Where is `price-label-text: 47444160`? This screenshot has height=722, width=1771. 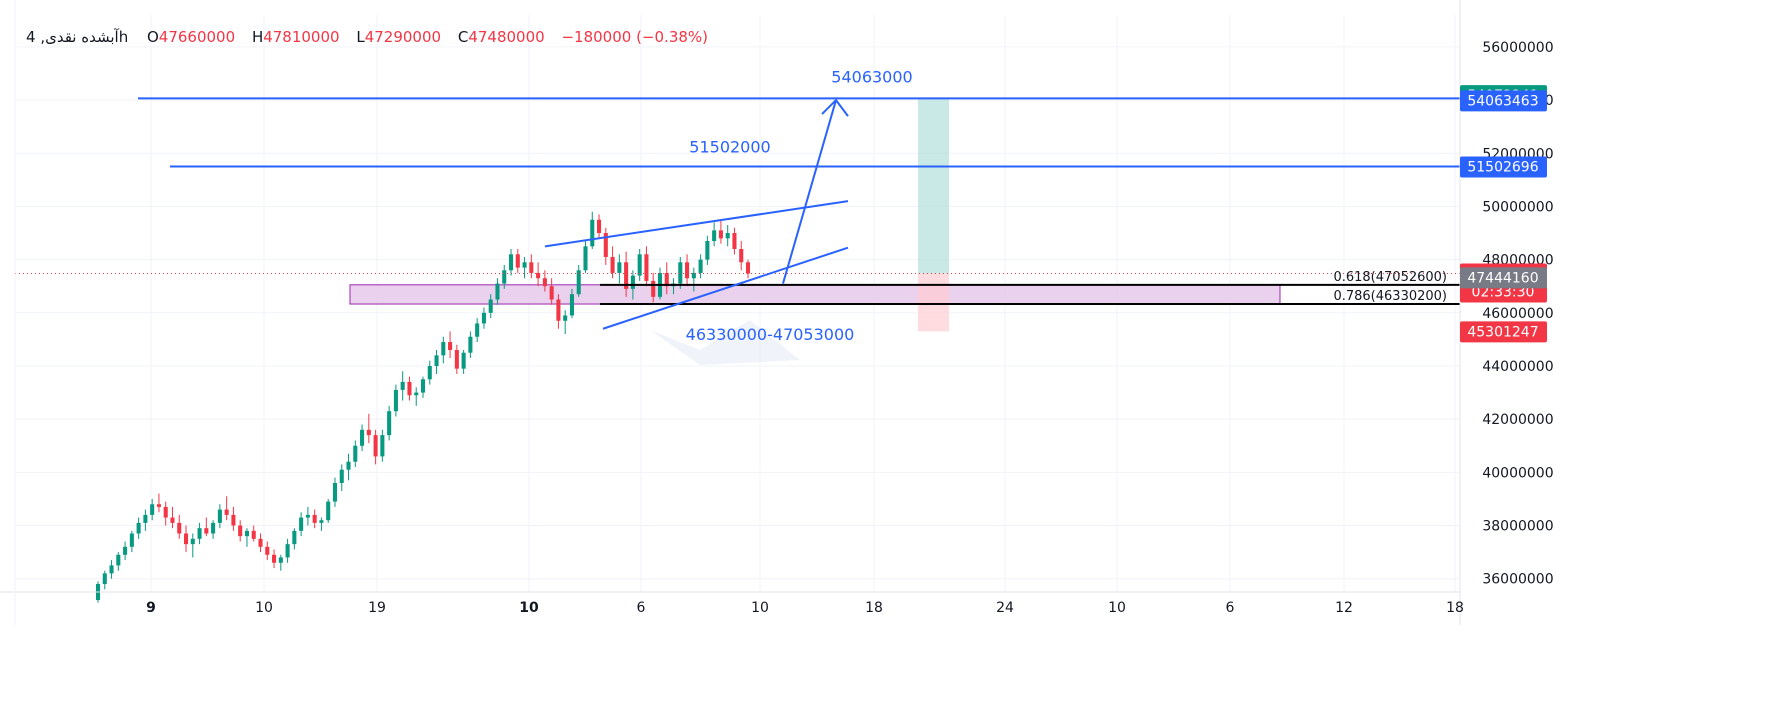 price-label-text: 47444160 is located at coordinates (1502, 278).